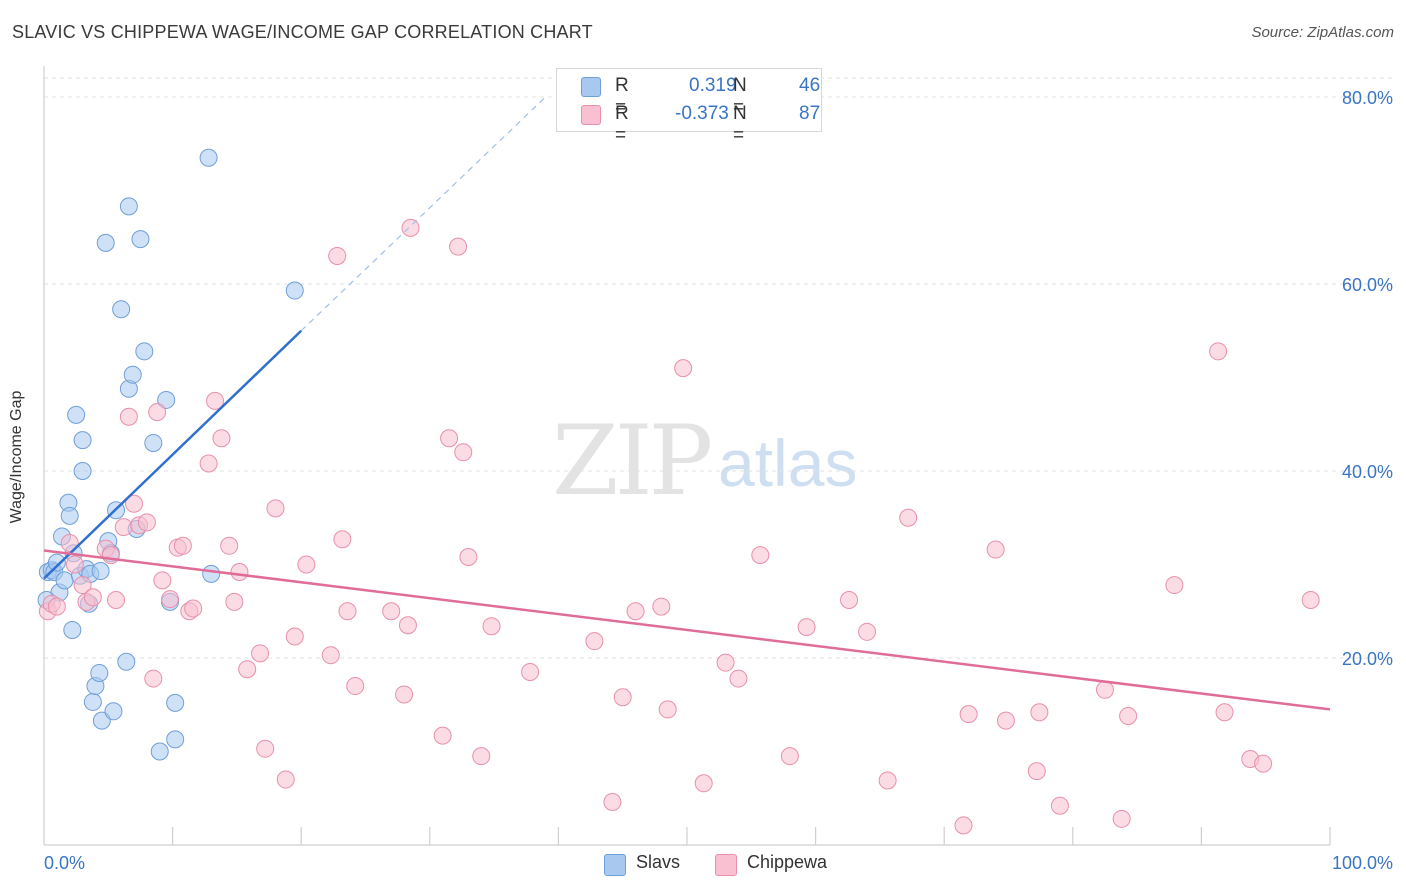 The width and height of the screenshot is (1406, 892). I want to click on legend-n-value: 46, so click(810, 85).